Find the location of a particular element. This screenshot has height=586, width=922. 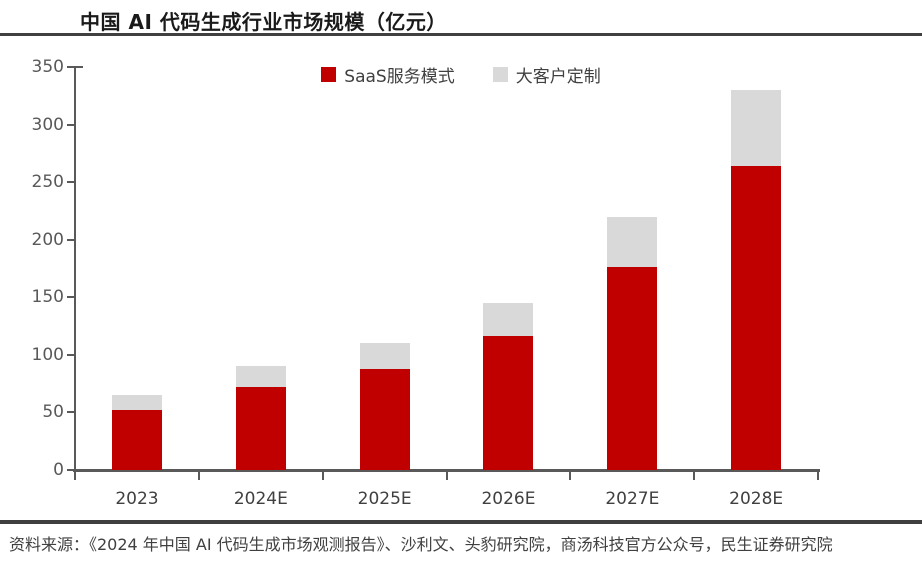

bar-segment-custom-2028E is located at coordinates (756, 128).